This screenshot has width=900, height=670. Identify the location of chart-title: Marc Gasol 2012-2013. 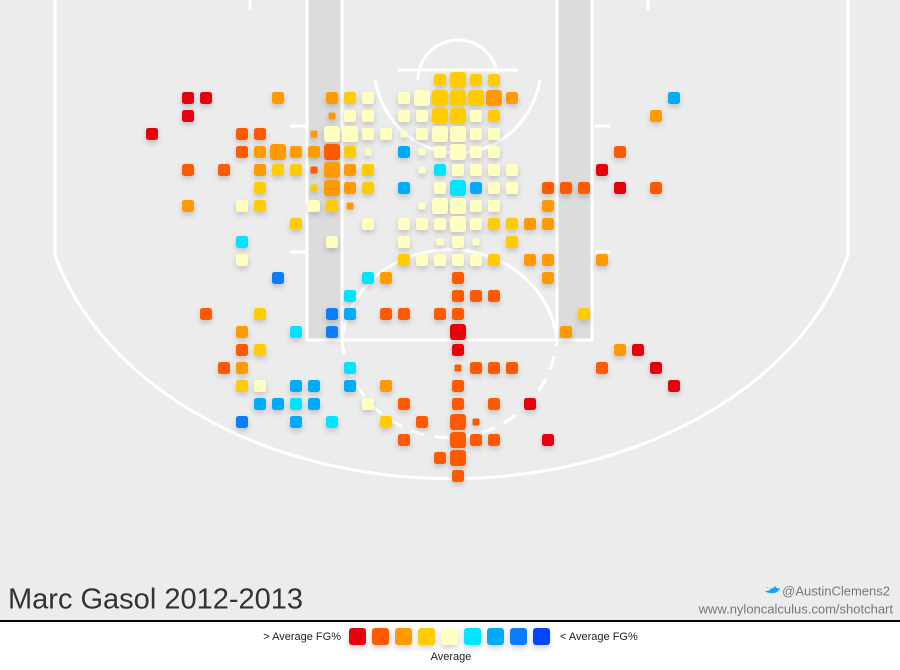
(155, 600).